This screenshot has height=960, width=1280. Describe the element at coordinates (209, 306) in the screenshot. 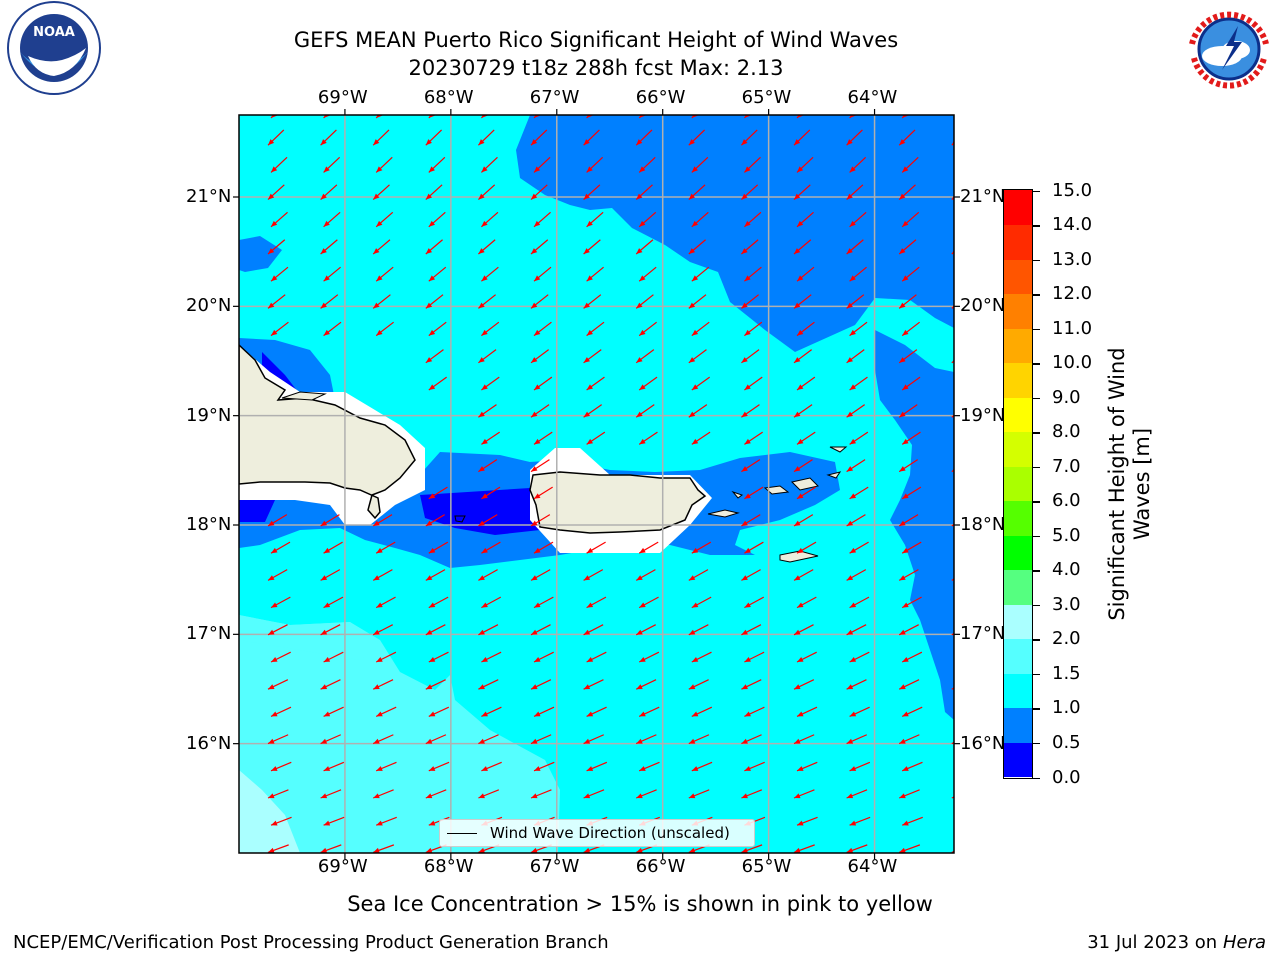

I see `lat-tick-label: 20°N` at that location.